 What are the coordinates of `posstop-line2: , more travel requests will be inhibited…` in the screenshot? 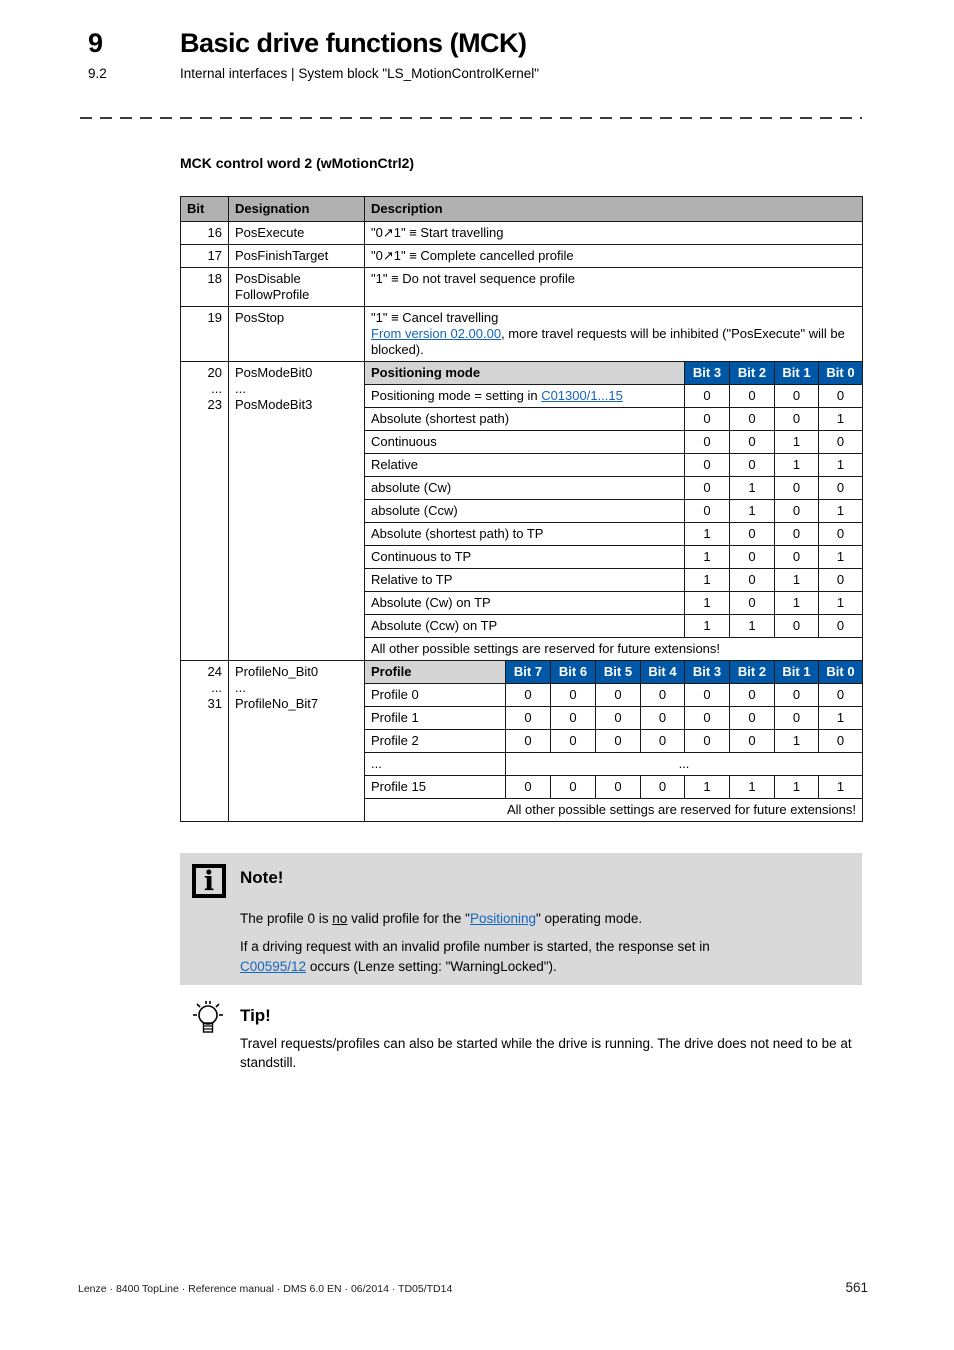 It's located at (608, 341).